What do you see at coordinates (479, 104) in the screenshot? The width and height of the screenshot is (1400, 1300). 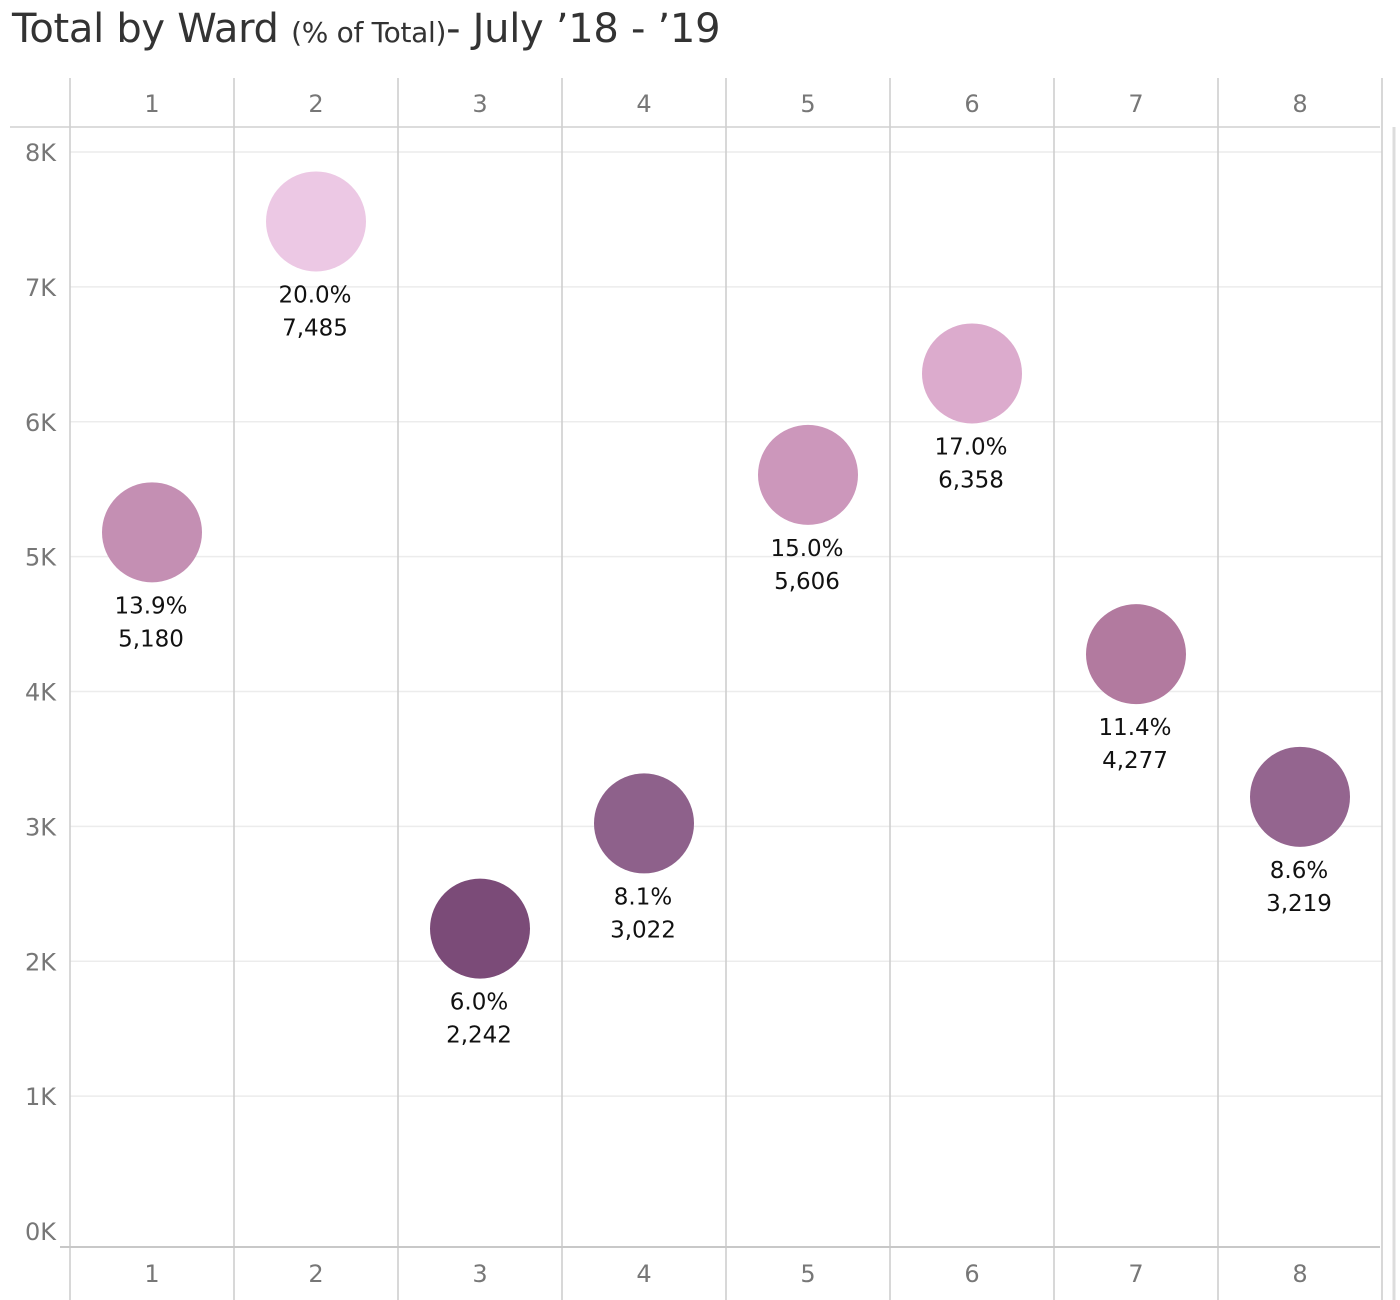 I see `x-header-label: 3` at bounding box center [479, 104].